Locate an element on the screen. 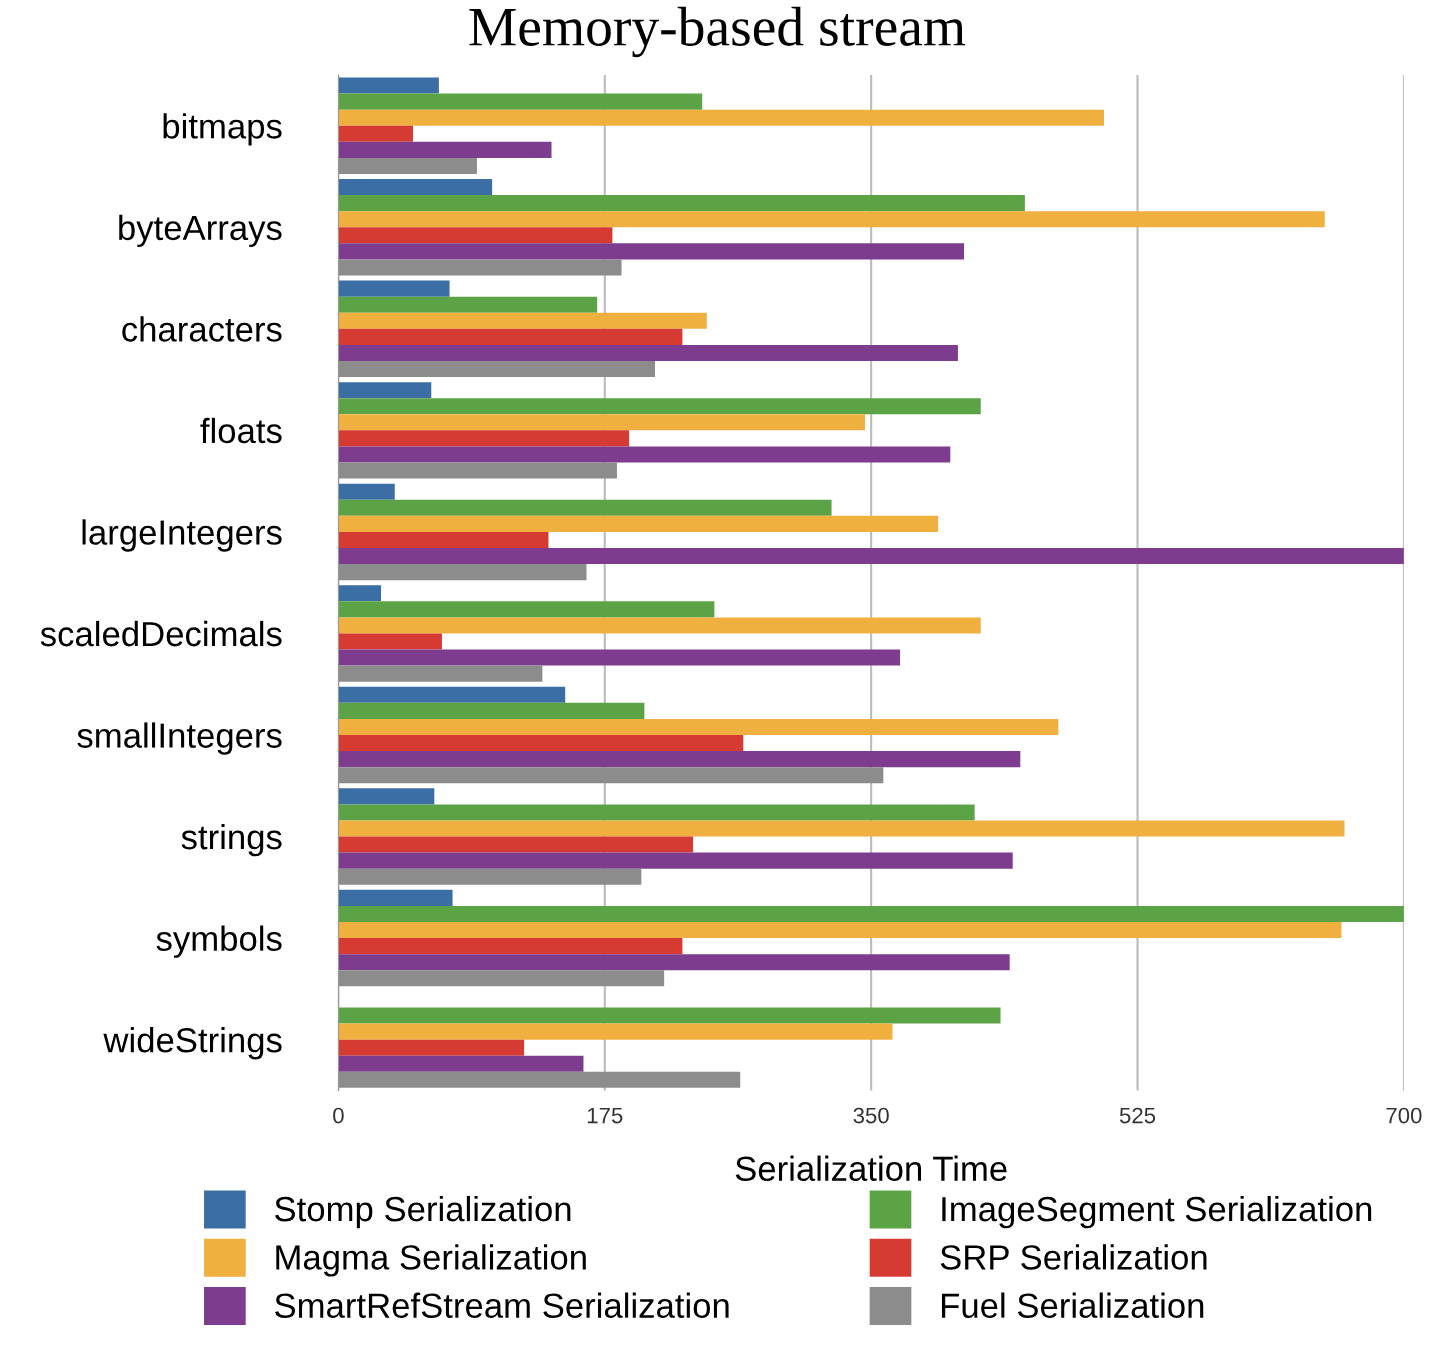 Image resolution: width=1434 pixels, height=1363 pixels. x-tick-label: 350 is located at coordinates (871, 1115).